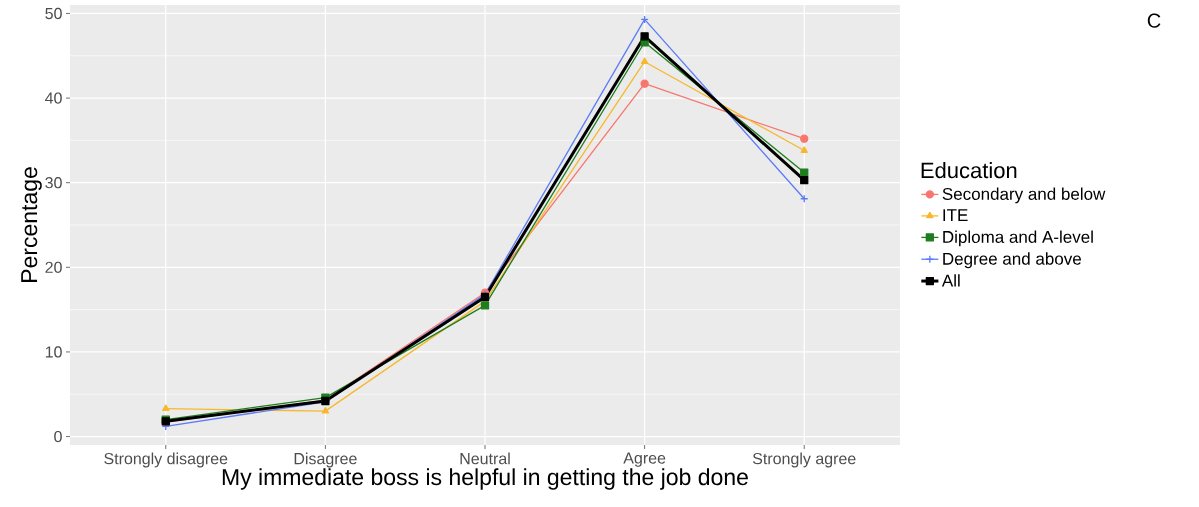 This screenshot has width=1199, height=507. Describe the element at coordinates (1154, 20) in the screenshot. I see `text: C` at that location.